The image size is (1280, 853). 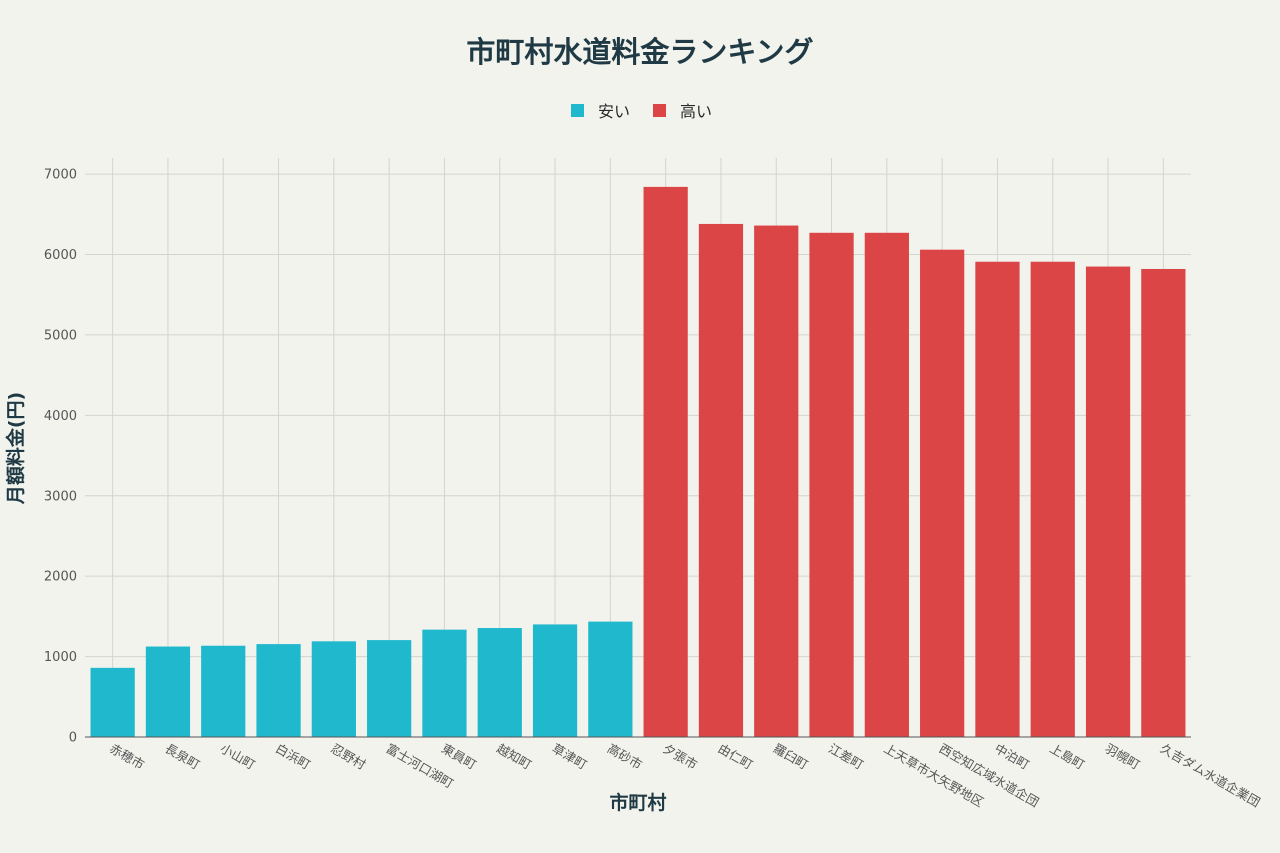 I want to click on legend: 安い 高い, so click(x=641, y=111).